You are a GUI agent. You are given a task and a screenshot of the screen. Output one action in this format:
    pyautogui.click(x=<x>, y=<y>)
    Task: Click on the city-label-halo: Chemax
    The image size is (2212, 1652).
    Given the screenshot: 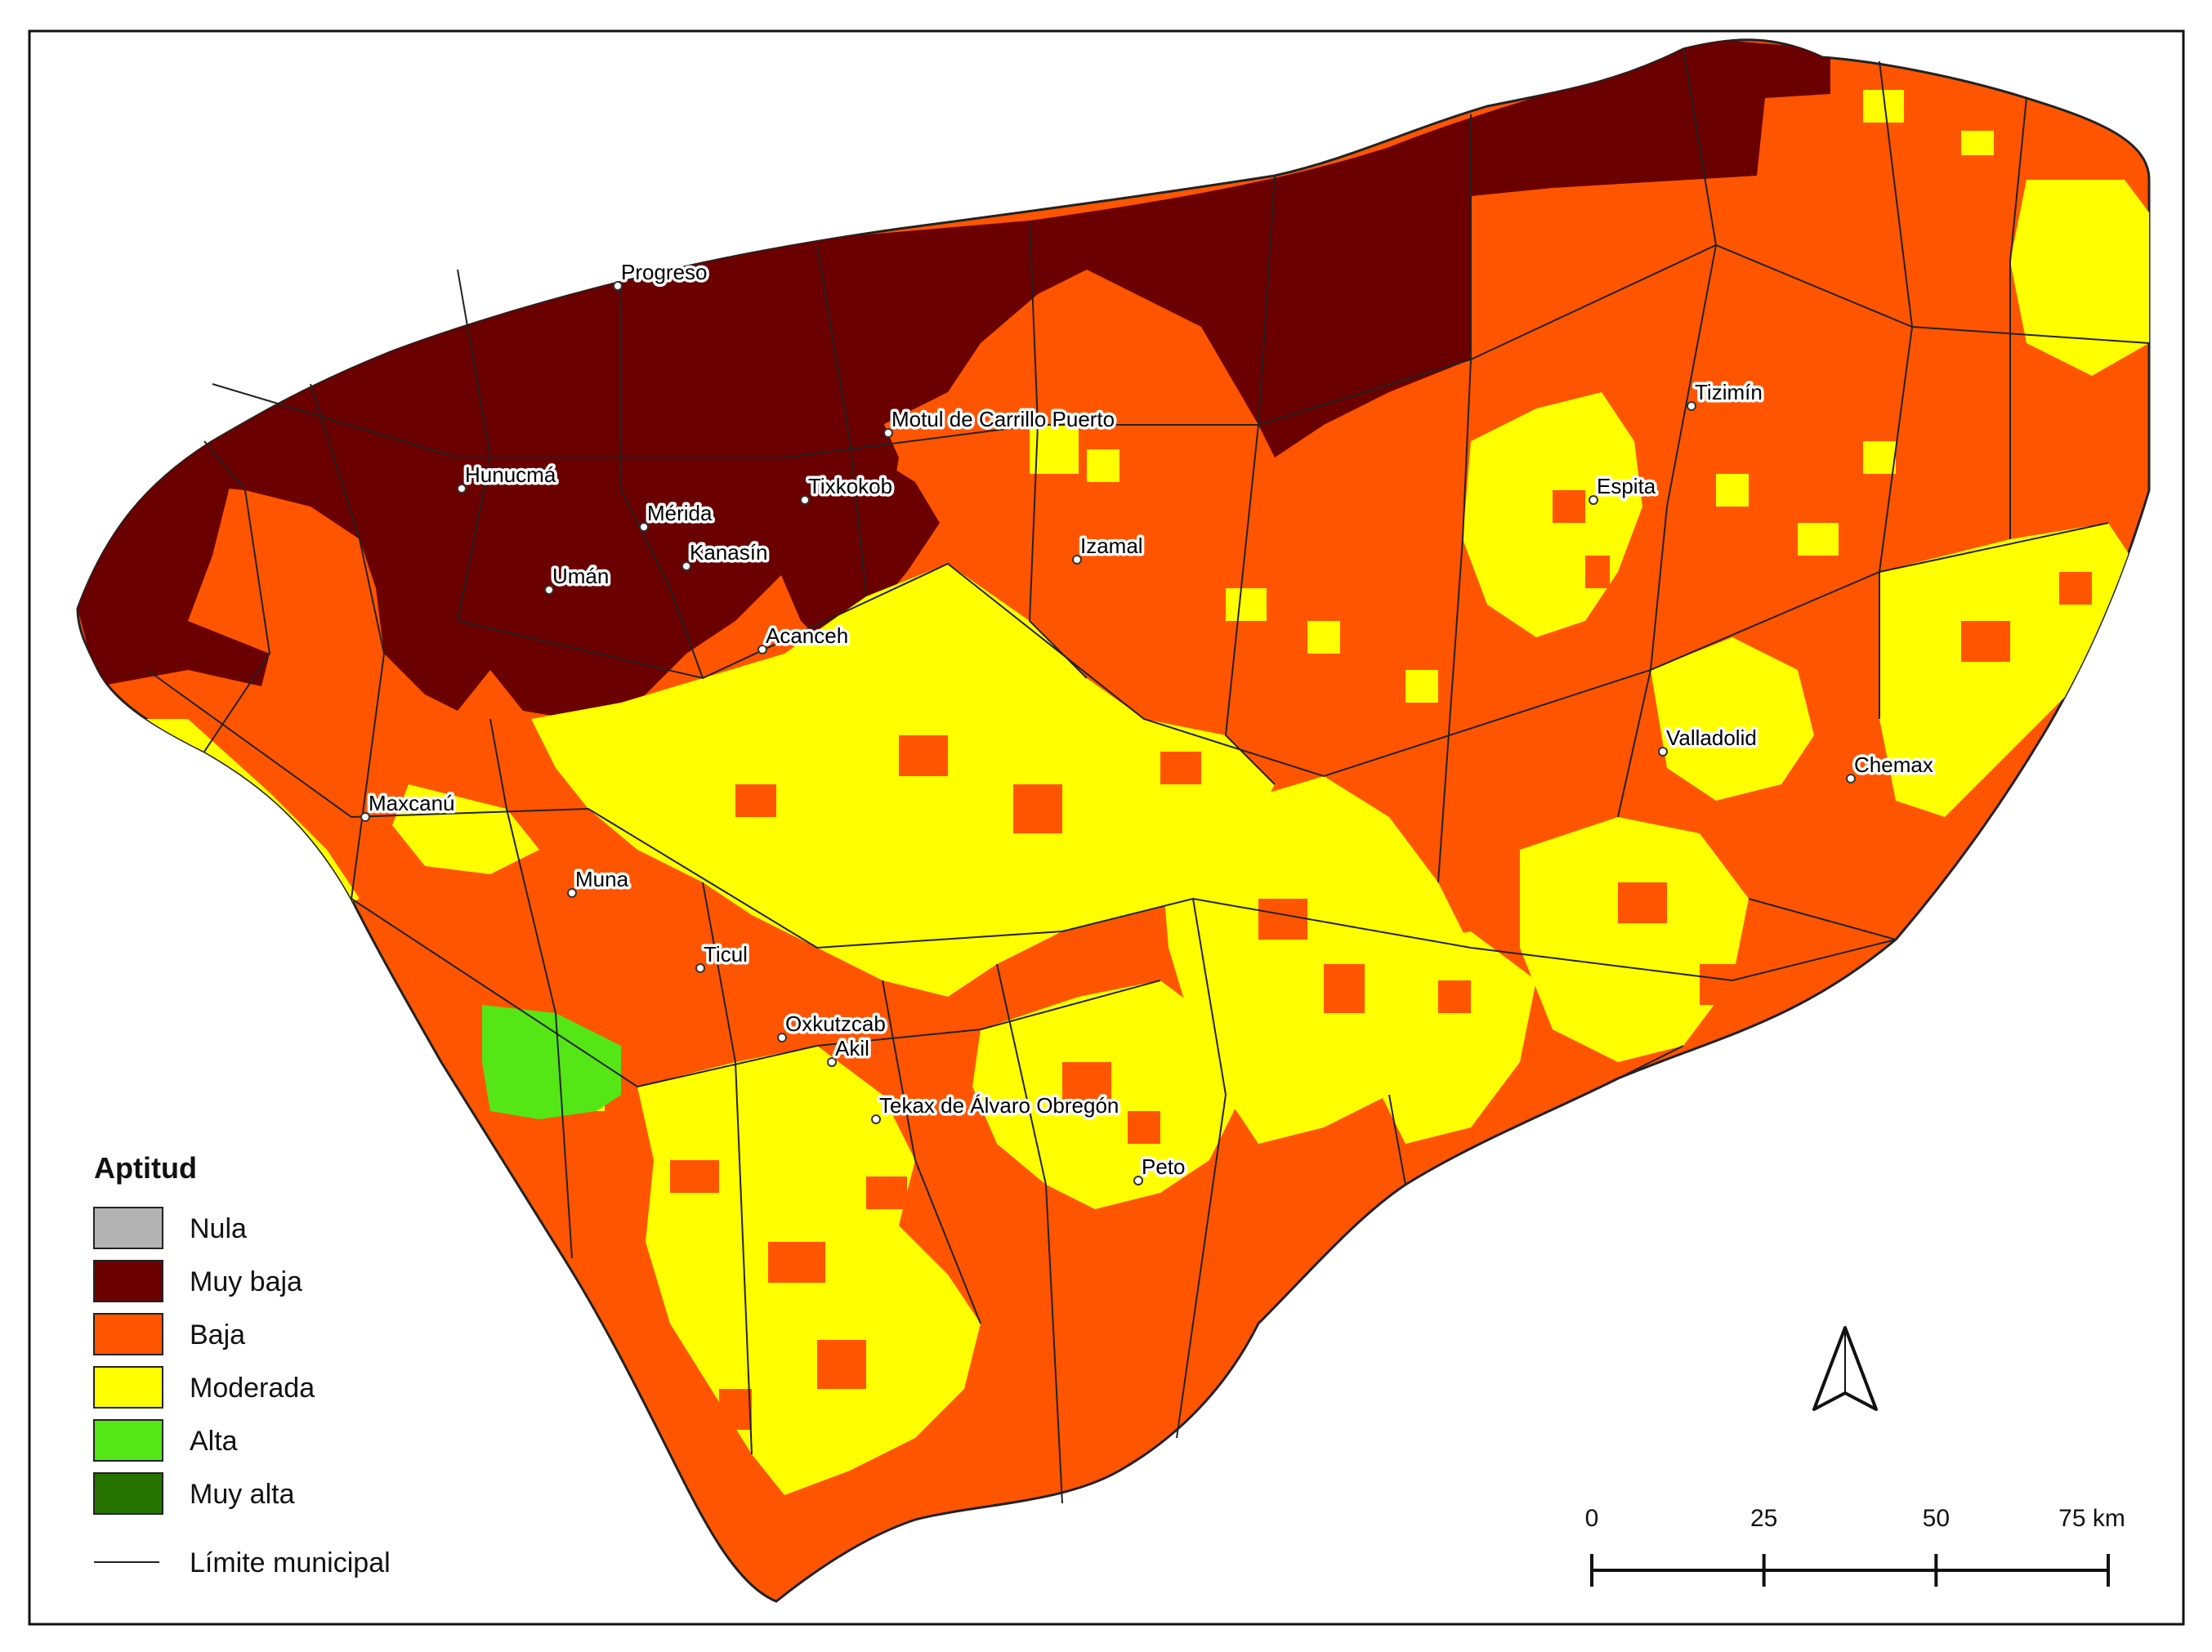 What is the action you would take?
    pyautogui.click(x=1893, y=764)
    